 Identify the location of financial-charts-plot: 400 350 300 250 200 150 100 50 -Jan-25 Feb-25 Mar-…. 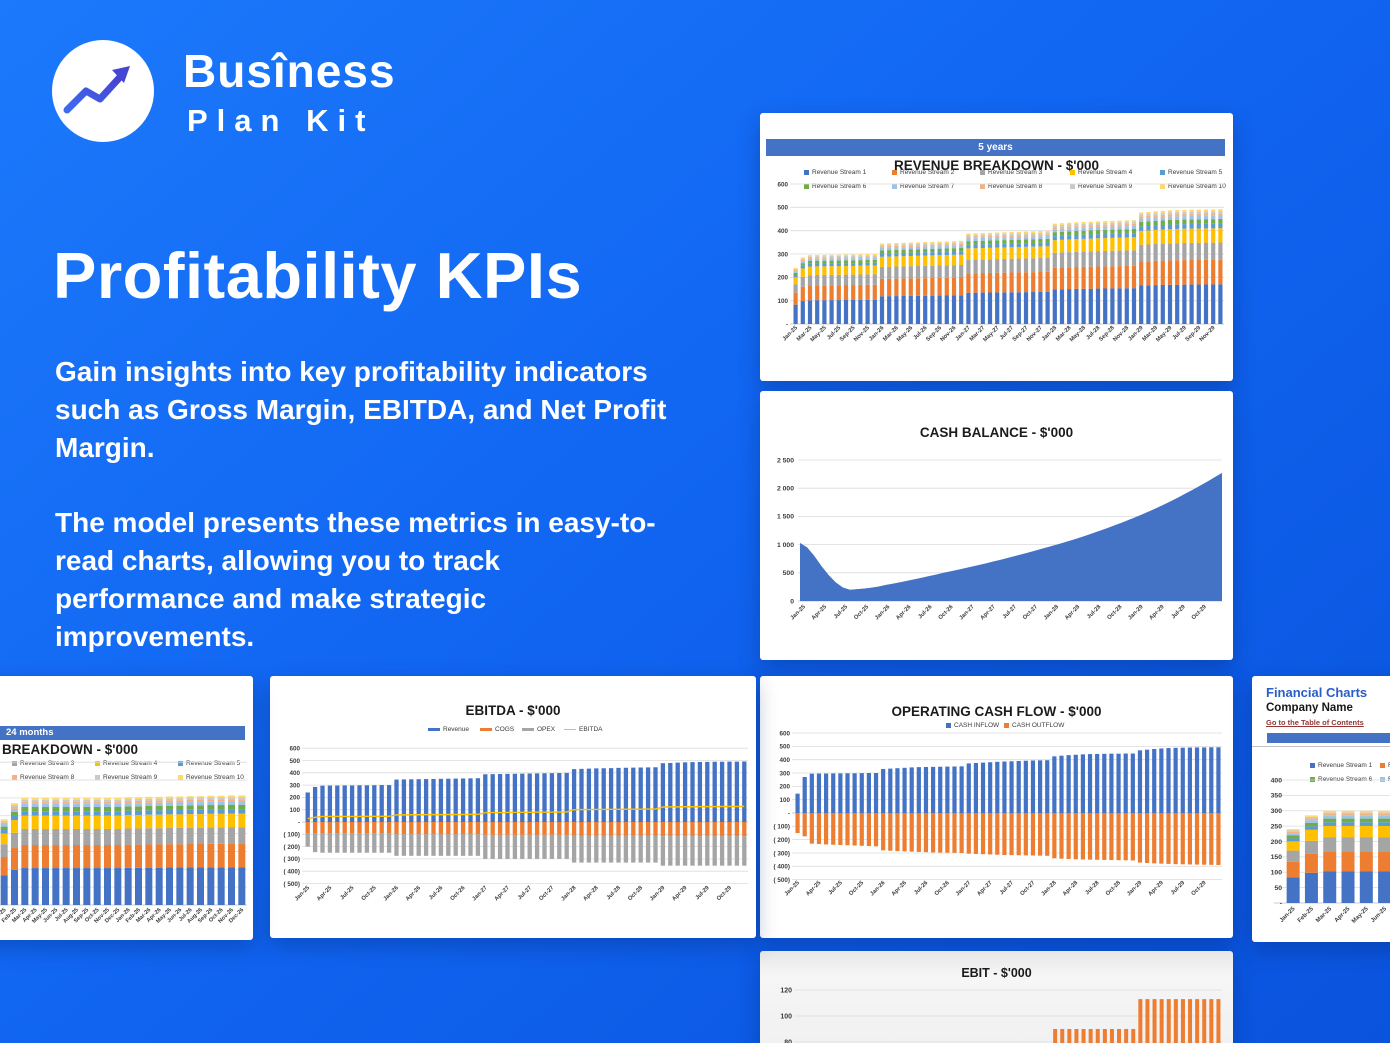
(1330, 851).